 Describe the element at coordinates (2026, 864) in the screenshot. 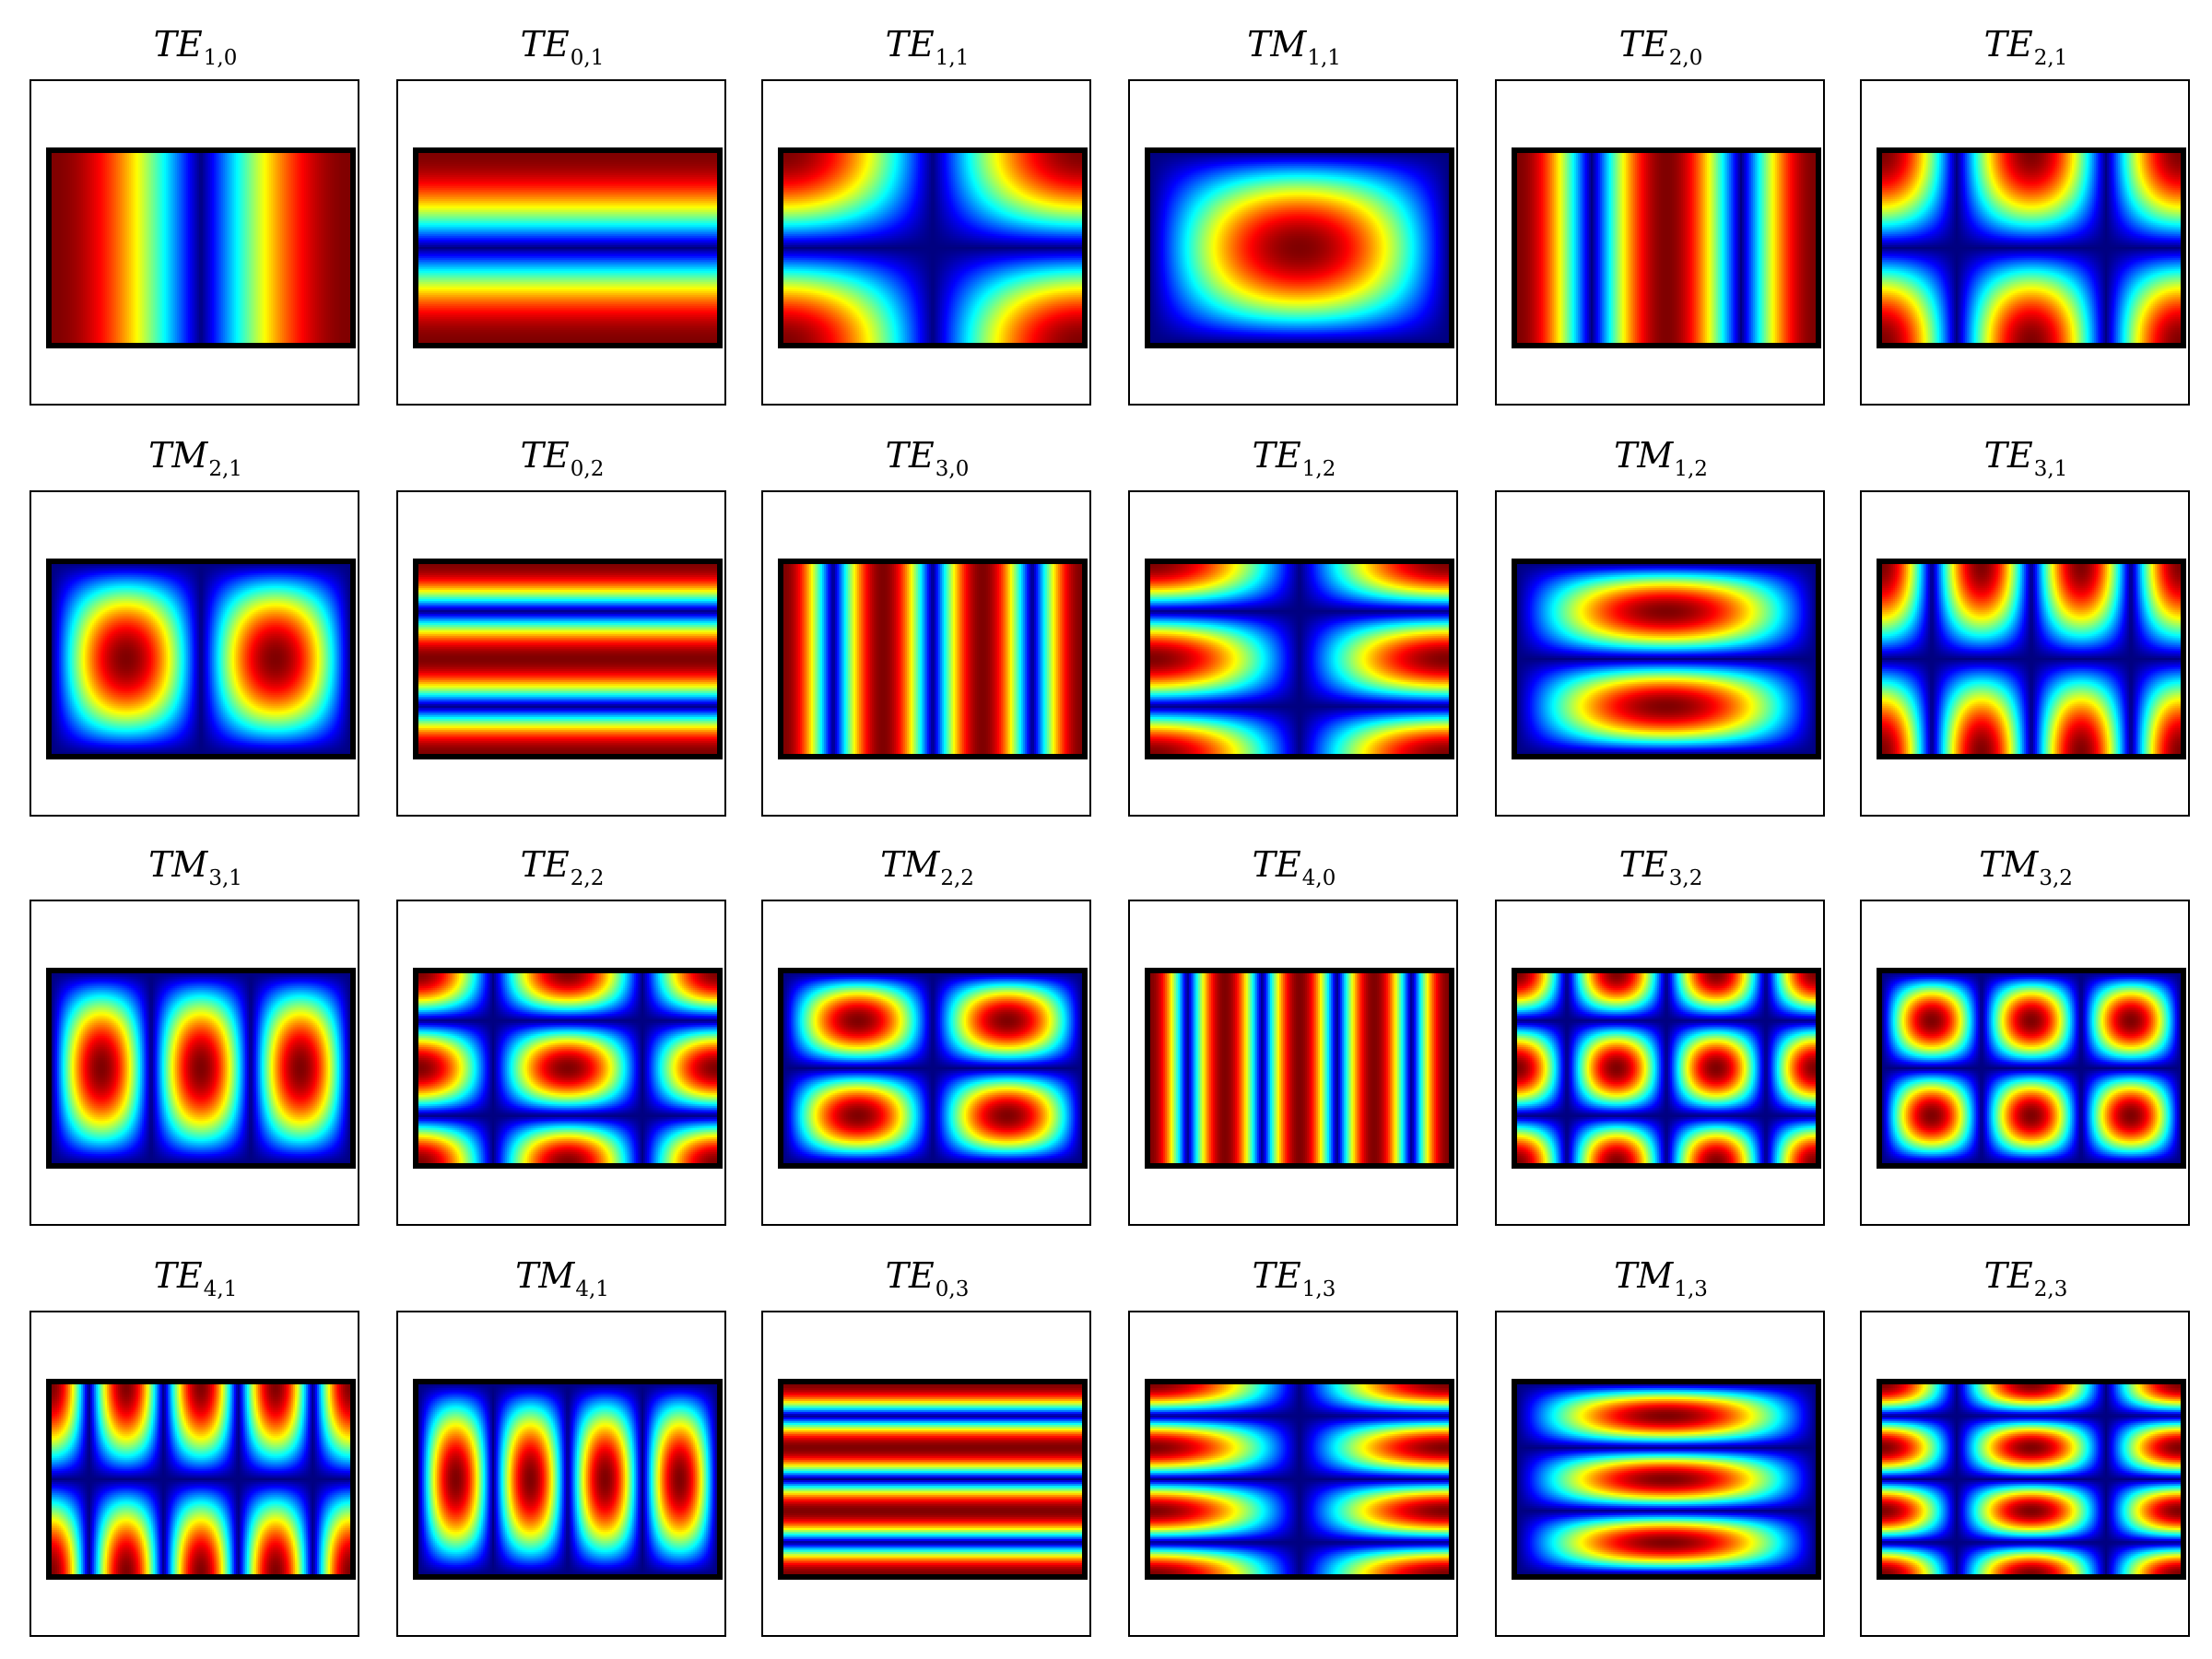

I see `mode-title: TM3,2` at that location.